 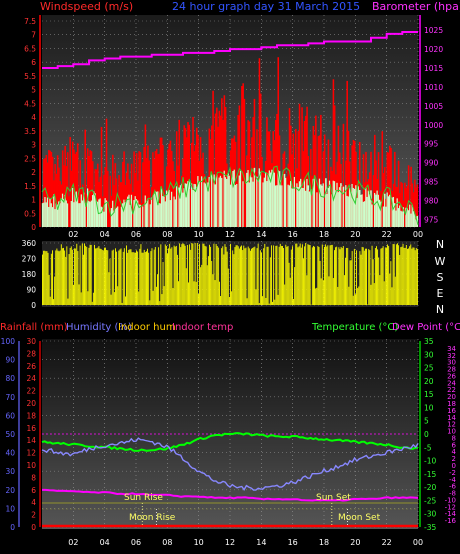 I want to click on wind-tick-label: 7.5, so click(x=30, y=21).